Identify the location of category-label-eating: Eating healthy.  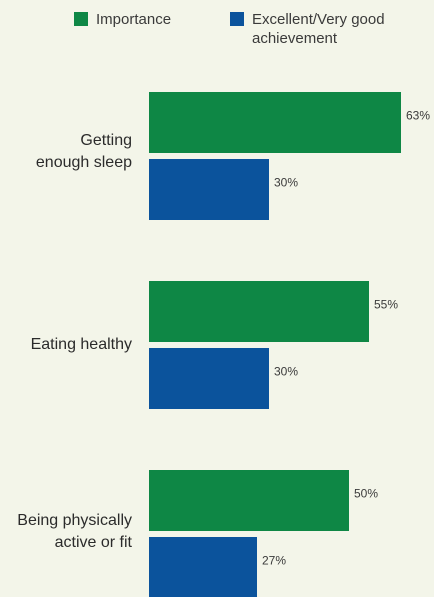
(66, 345).